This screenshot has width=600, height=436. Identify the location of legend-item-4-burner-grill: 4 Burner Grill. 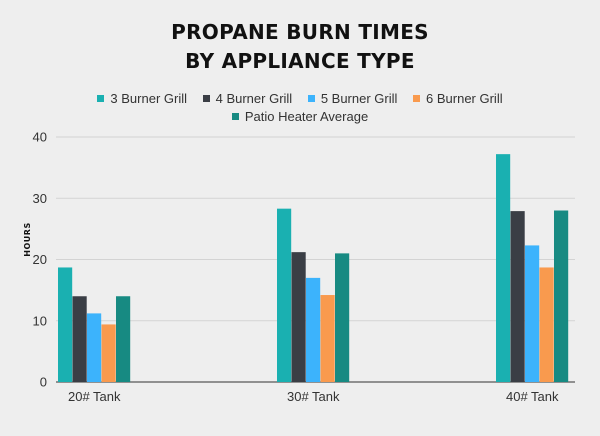
(247, 99).